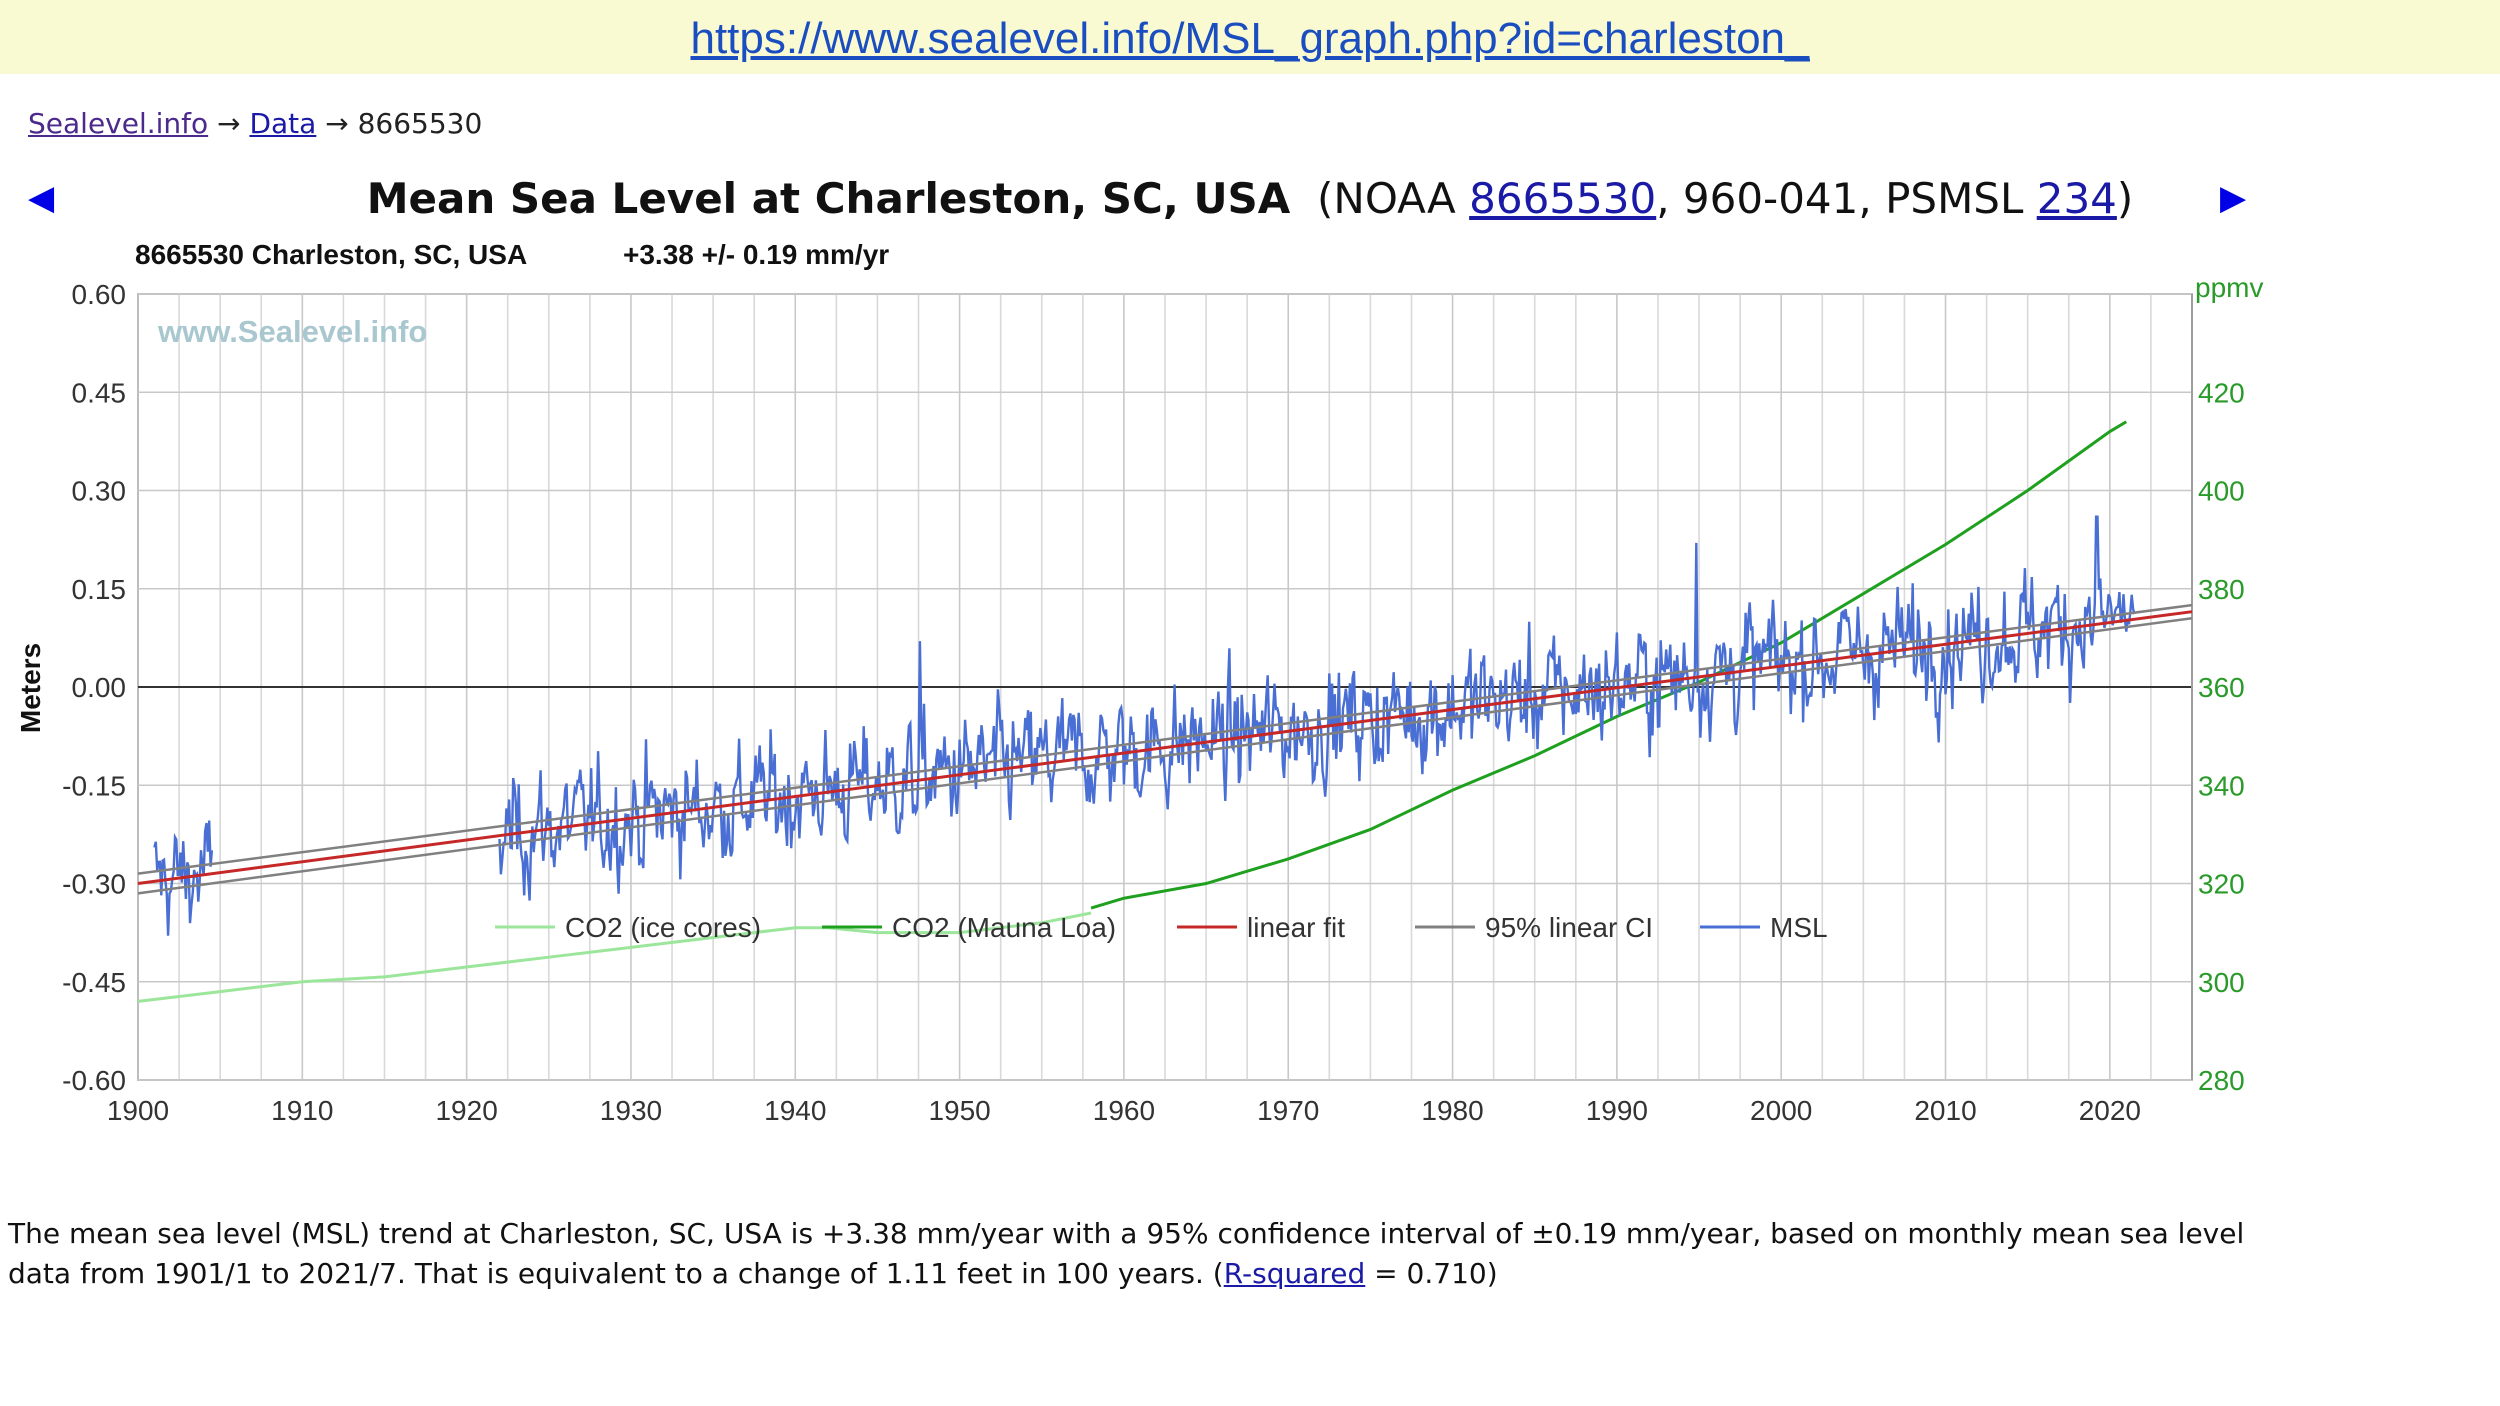 This screenshot has height=1406, width=2500. What do you see at coordinates (1288, 1110) in the screenshot?
I see `x-tick-label: 1970` at bounding box center [1288, 1110].